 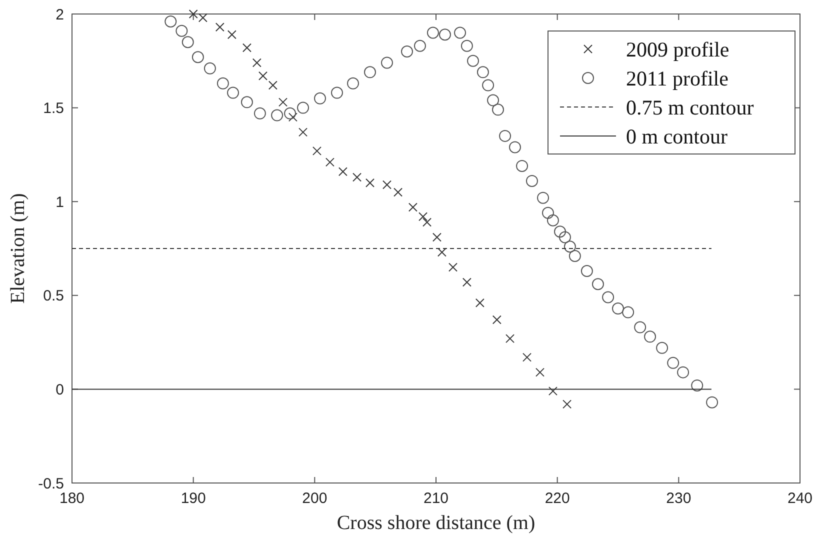 I want to click on y-tick-label: 2, so click(x=60, y=15).